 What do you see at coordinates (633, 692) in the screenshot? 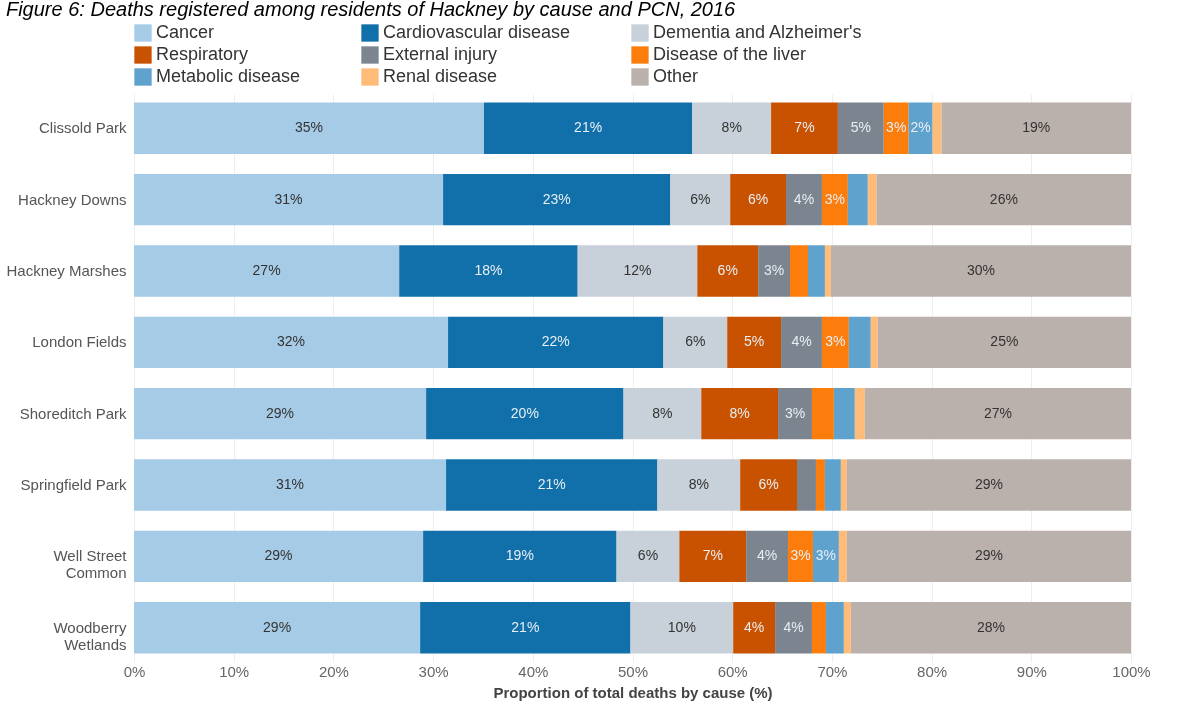
I see `x-axis-title: Proportion of total deaths by cause (%)` at bounding box center [633, 692].